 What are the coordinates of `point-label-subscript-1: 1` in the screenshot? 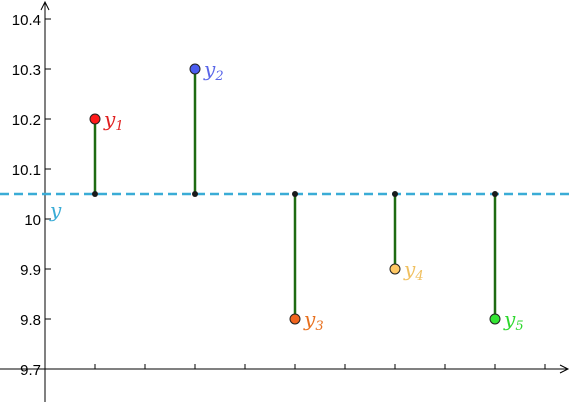 It's located at (119, 126).